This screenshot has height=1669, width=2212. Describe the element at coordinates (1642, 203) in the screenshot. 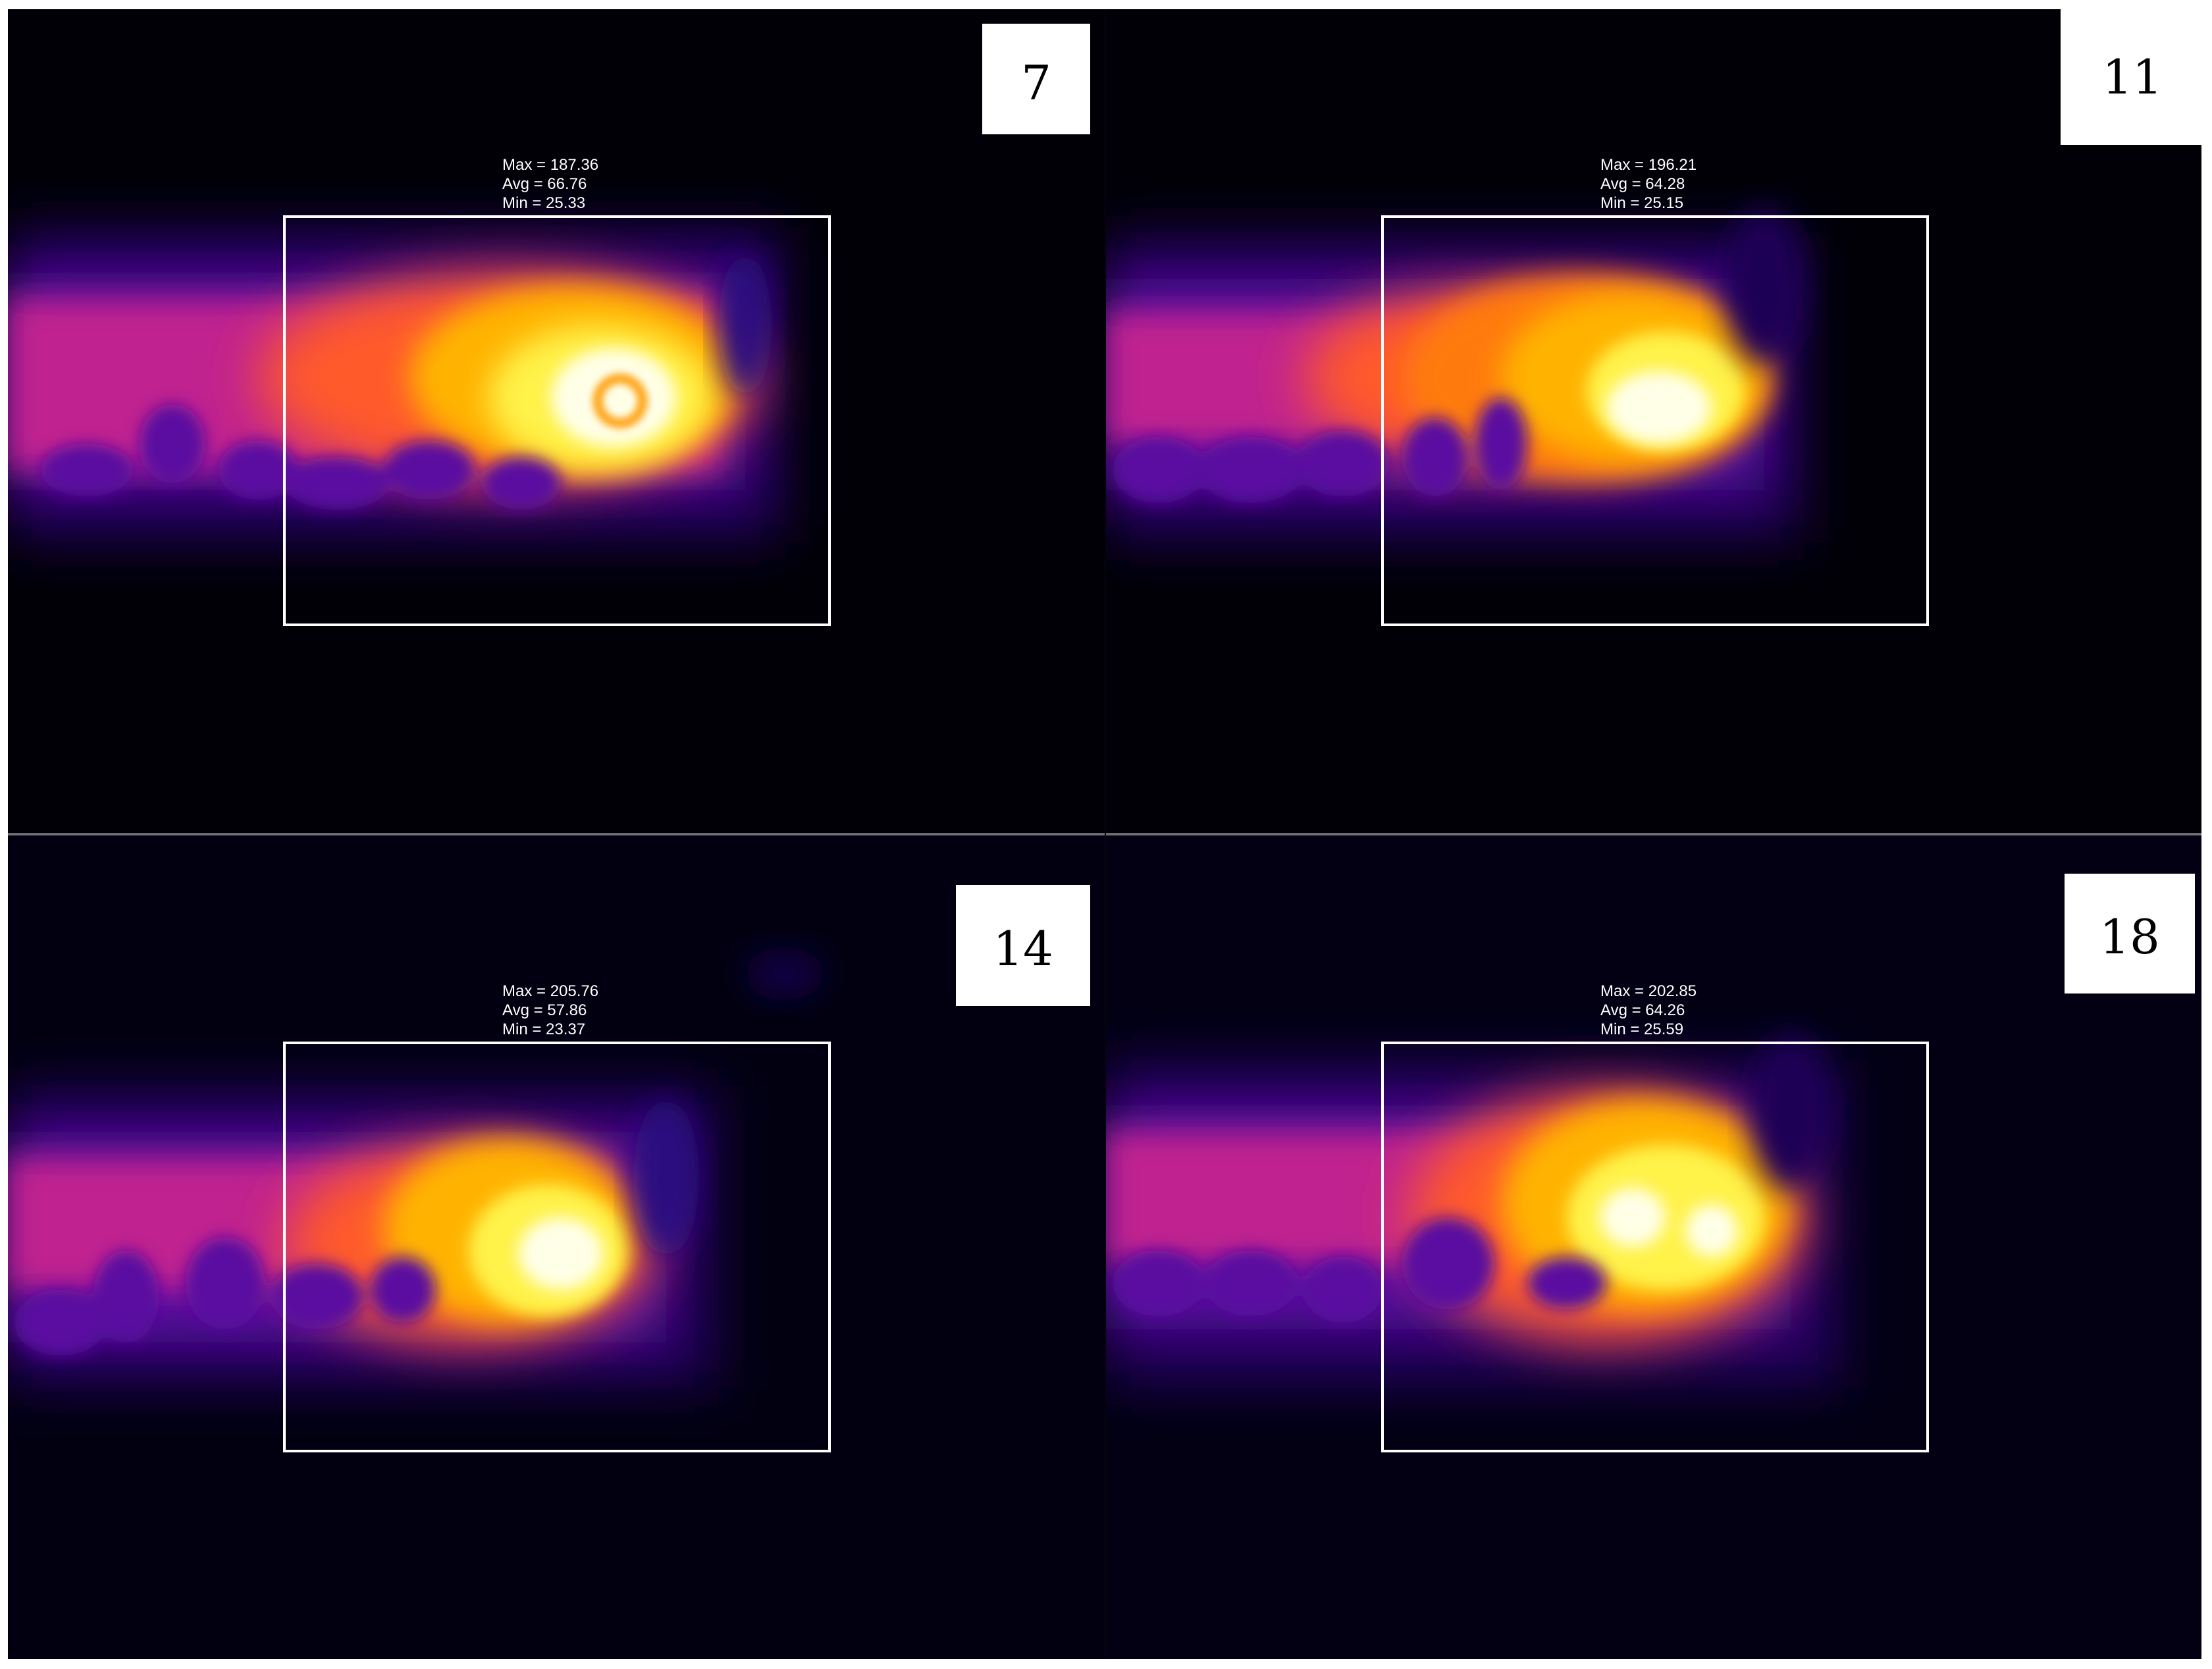

I see `min-value: Min = 25.15` at that location.